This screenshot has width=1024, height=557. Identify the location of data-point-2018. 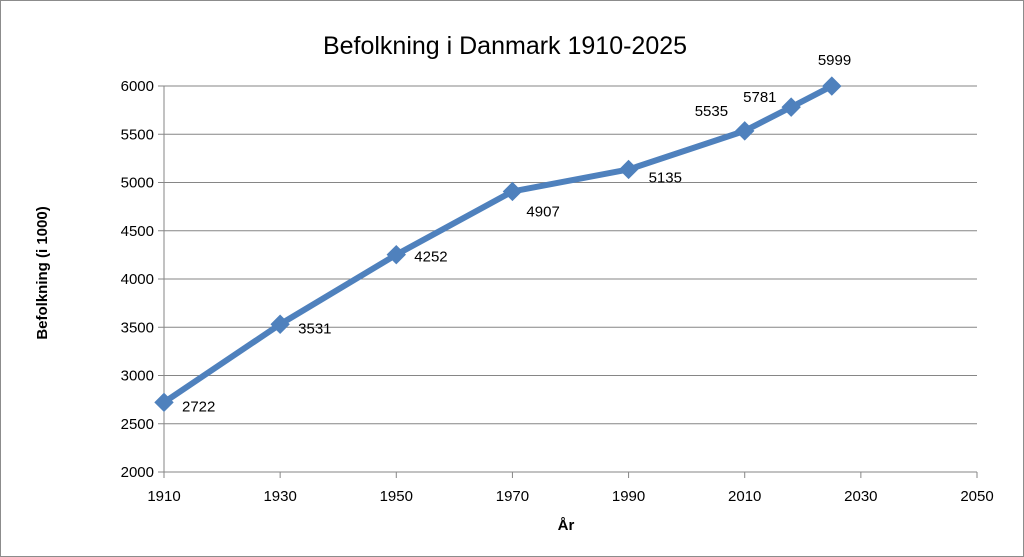
(791, 107).